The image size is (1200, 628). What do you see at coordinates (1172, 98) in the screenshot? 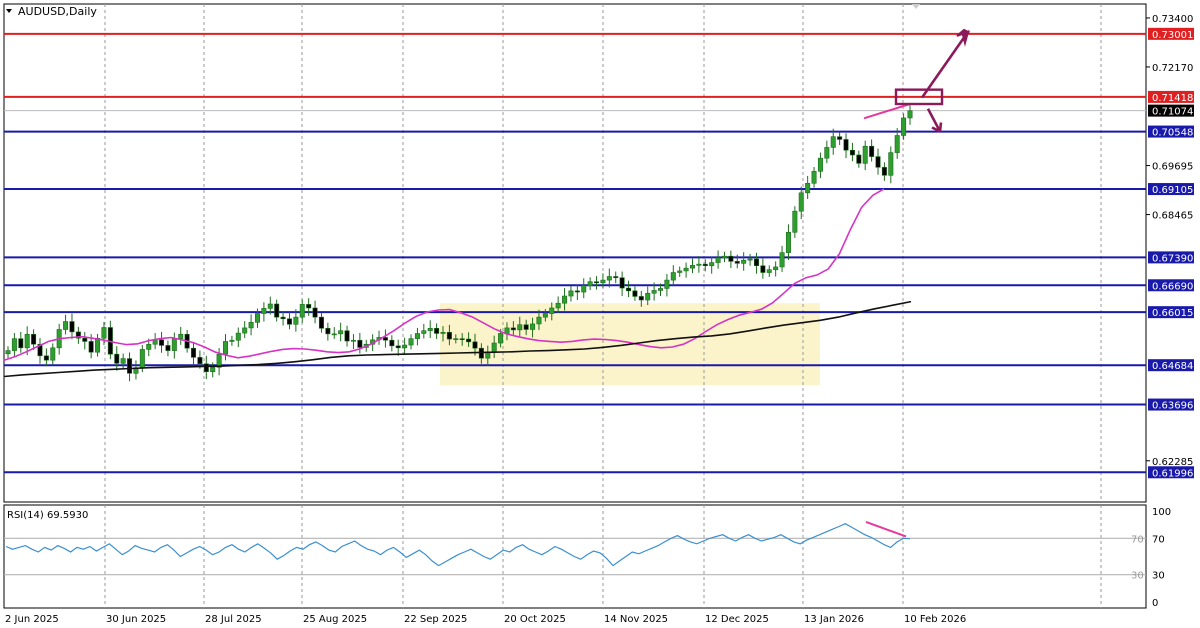
I see `level-price-text: 0.71418` at bounding box center [1172, 98].